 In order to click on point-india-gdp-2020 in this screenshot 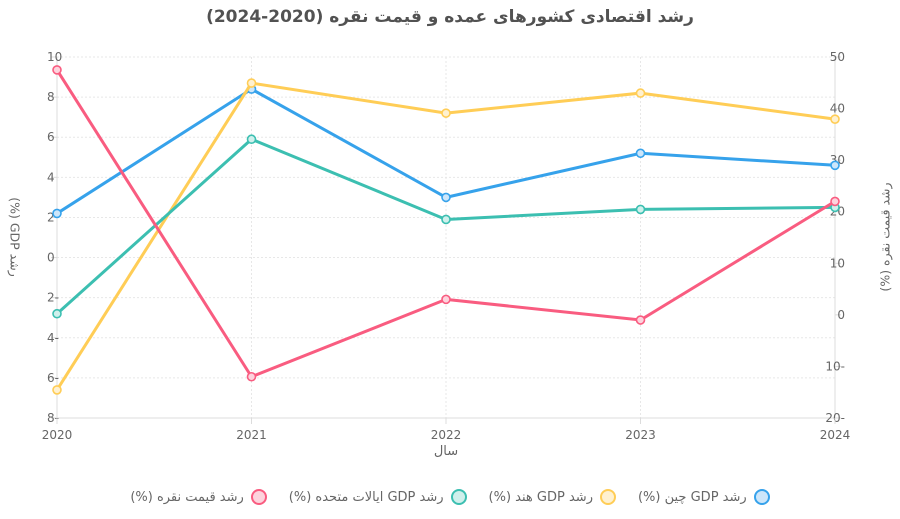, I will do `click(57, 390)`.